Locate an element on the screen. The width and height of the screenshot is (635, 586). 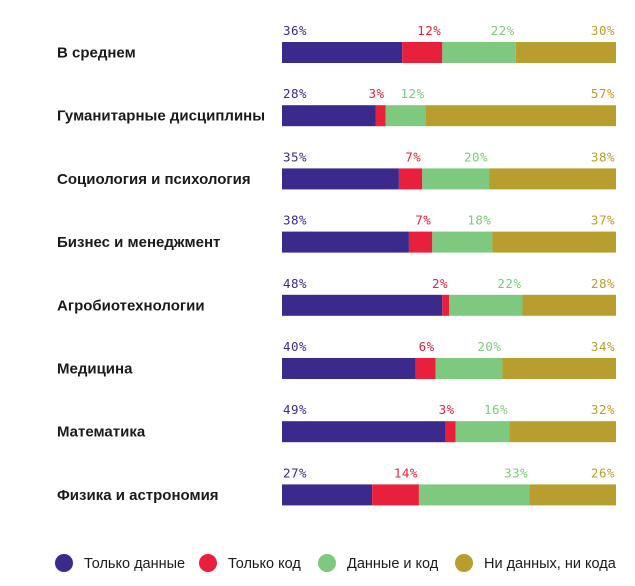
chart-row: Медицина 40% 6% 20% 34% is located at coordinates (336, 359).